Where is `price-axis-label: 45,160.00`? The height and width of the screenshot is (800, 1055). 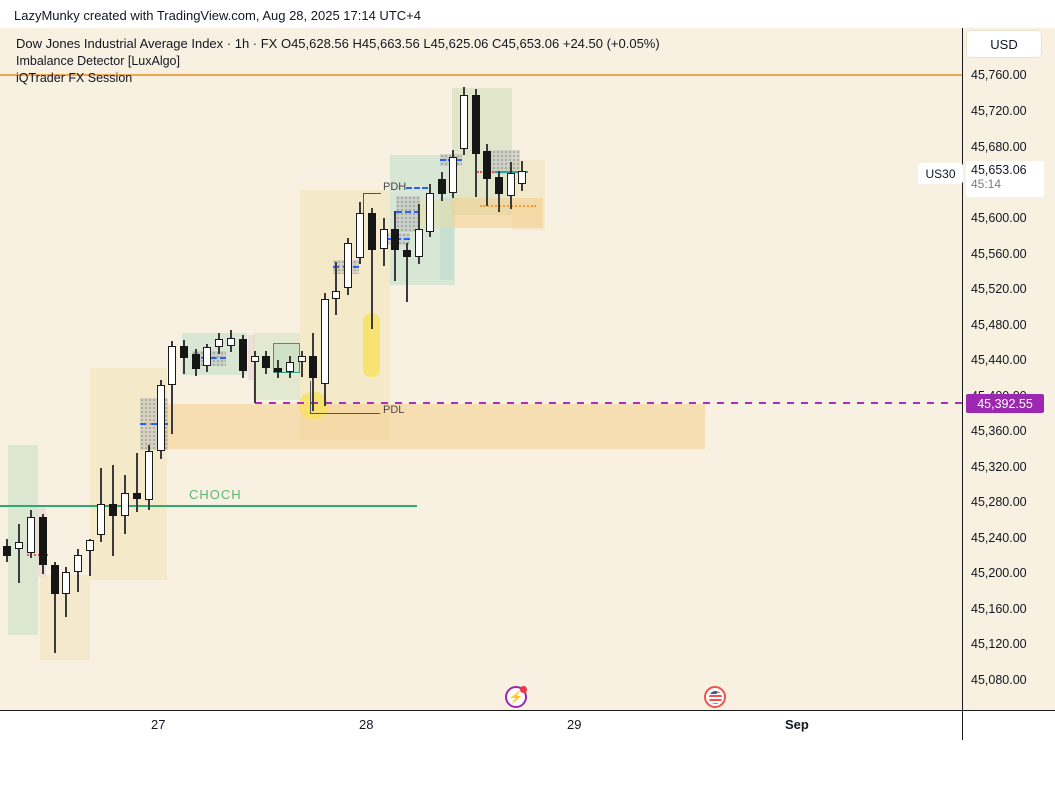 price-axis-label: 45,160.00 is located at coordinates (999, 609).